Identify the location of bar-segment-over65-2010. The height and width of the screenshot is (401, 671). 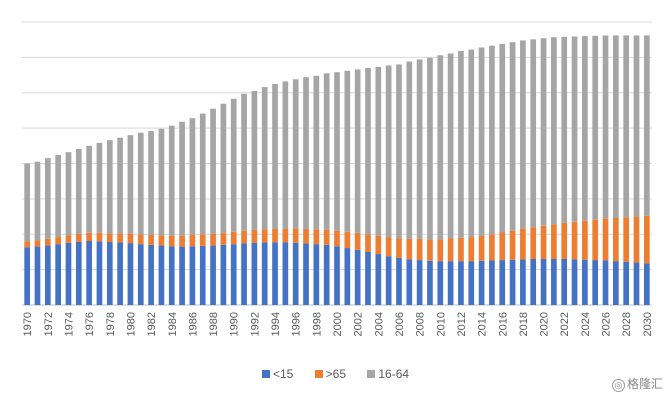
(440, 250).